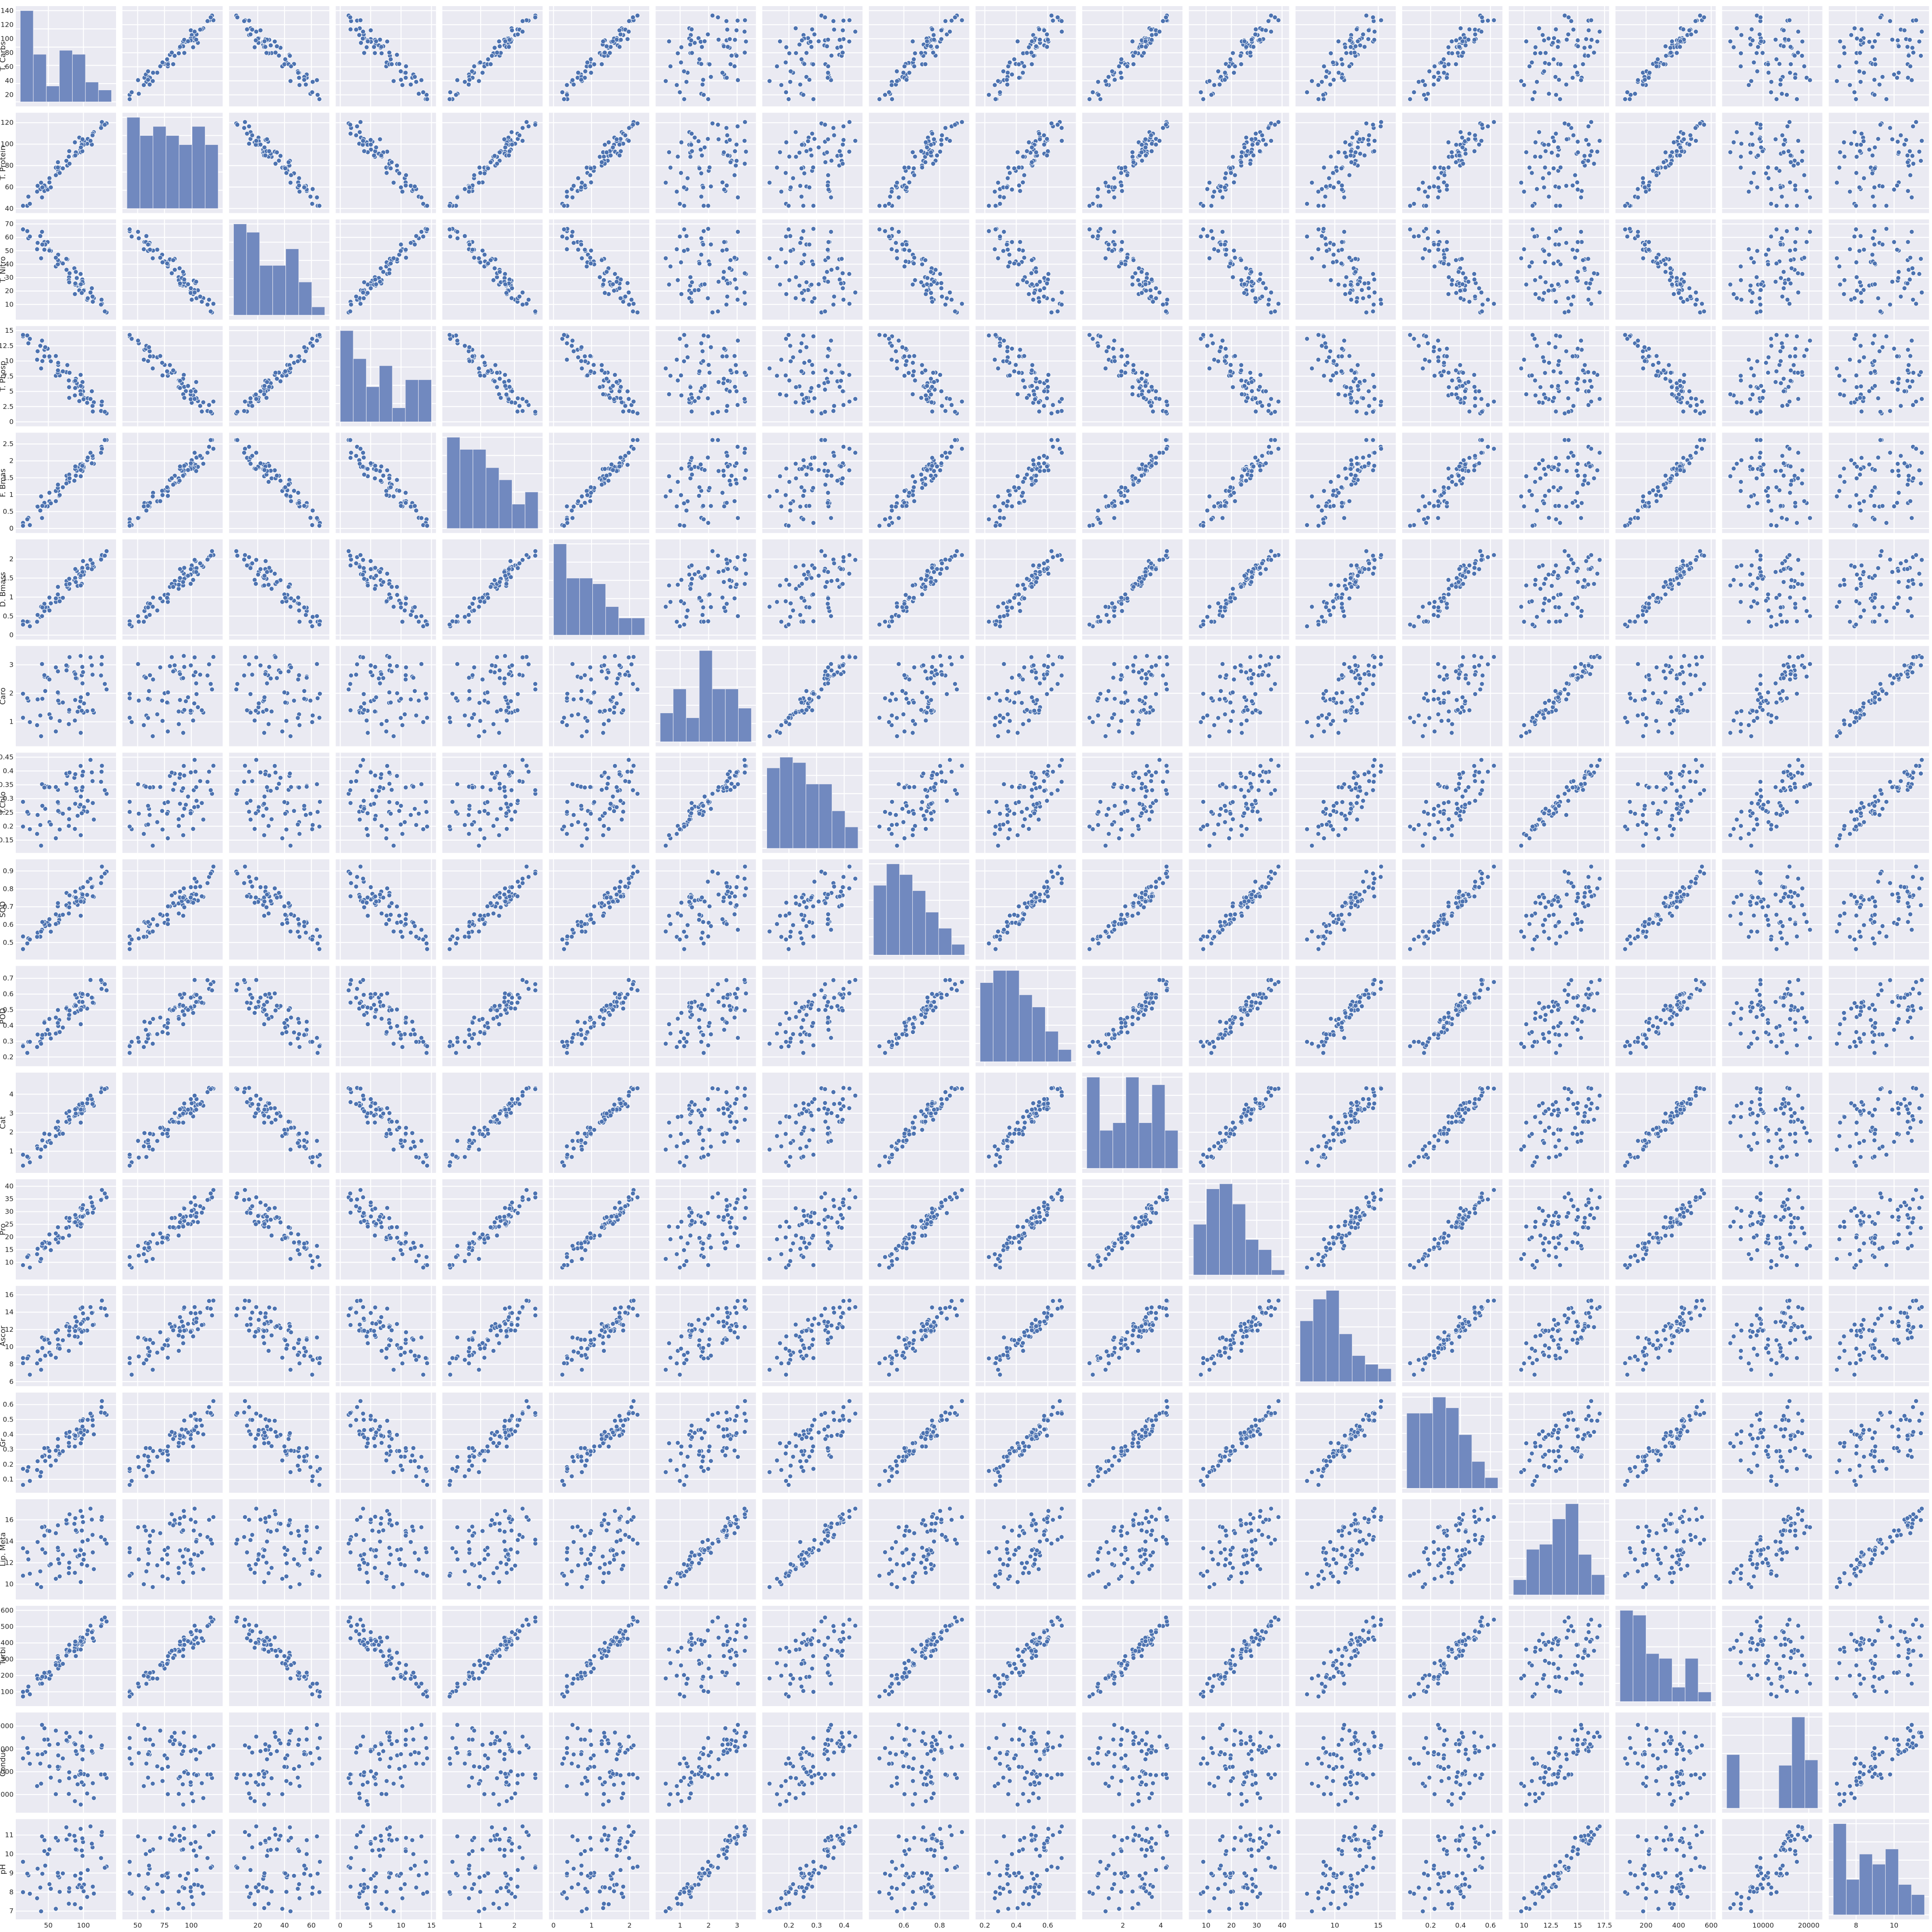 Image resolution: width=1932 pixels, height=1932 pixels. Describe the element at coordinates (9, 330) in the screenshot. I see `y-tick-label: 15` at that location.